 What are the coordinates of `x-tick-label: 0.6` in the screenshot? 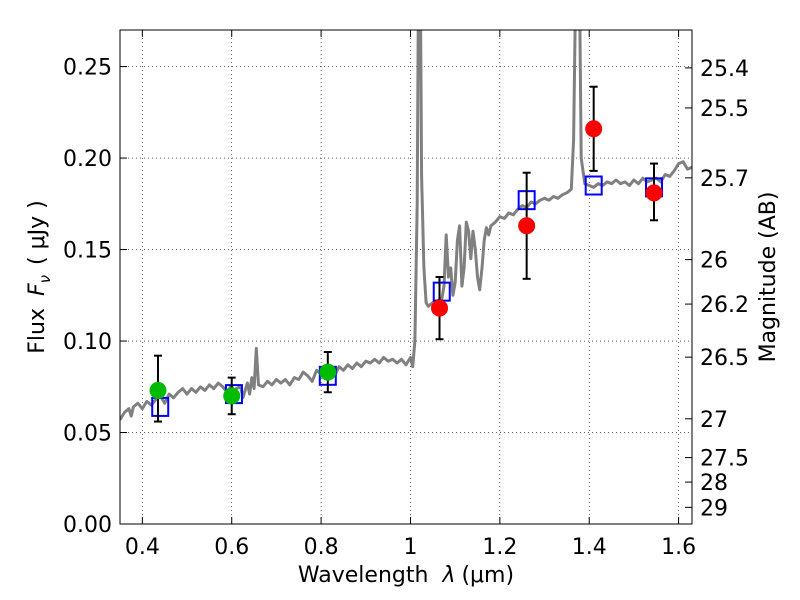 It's located at (231, 547).